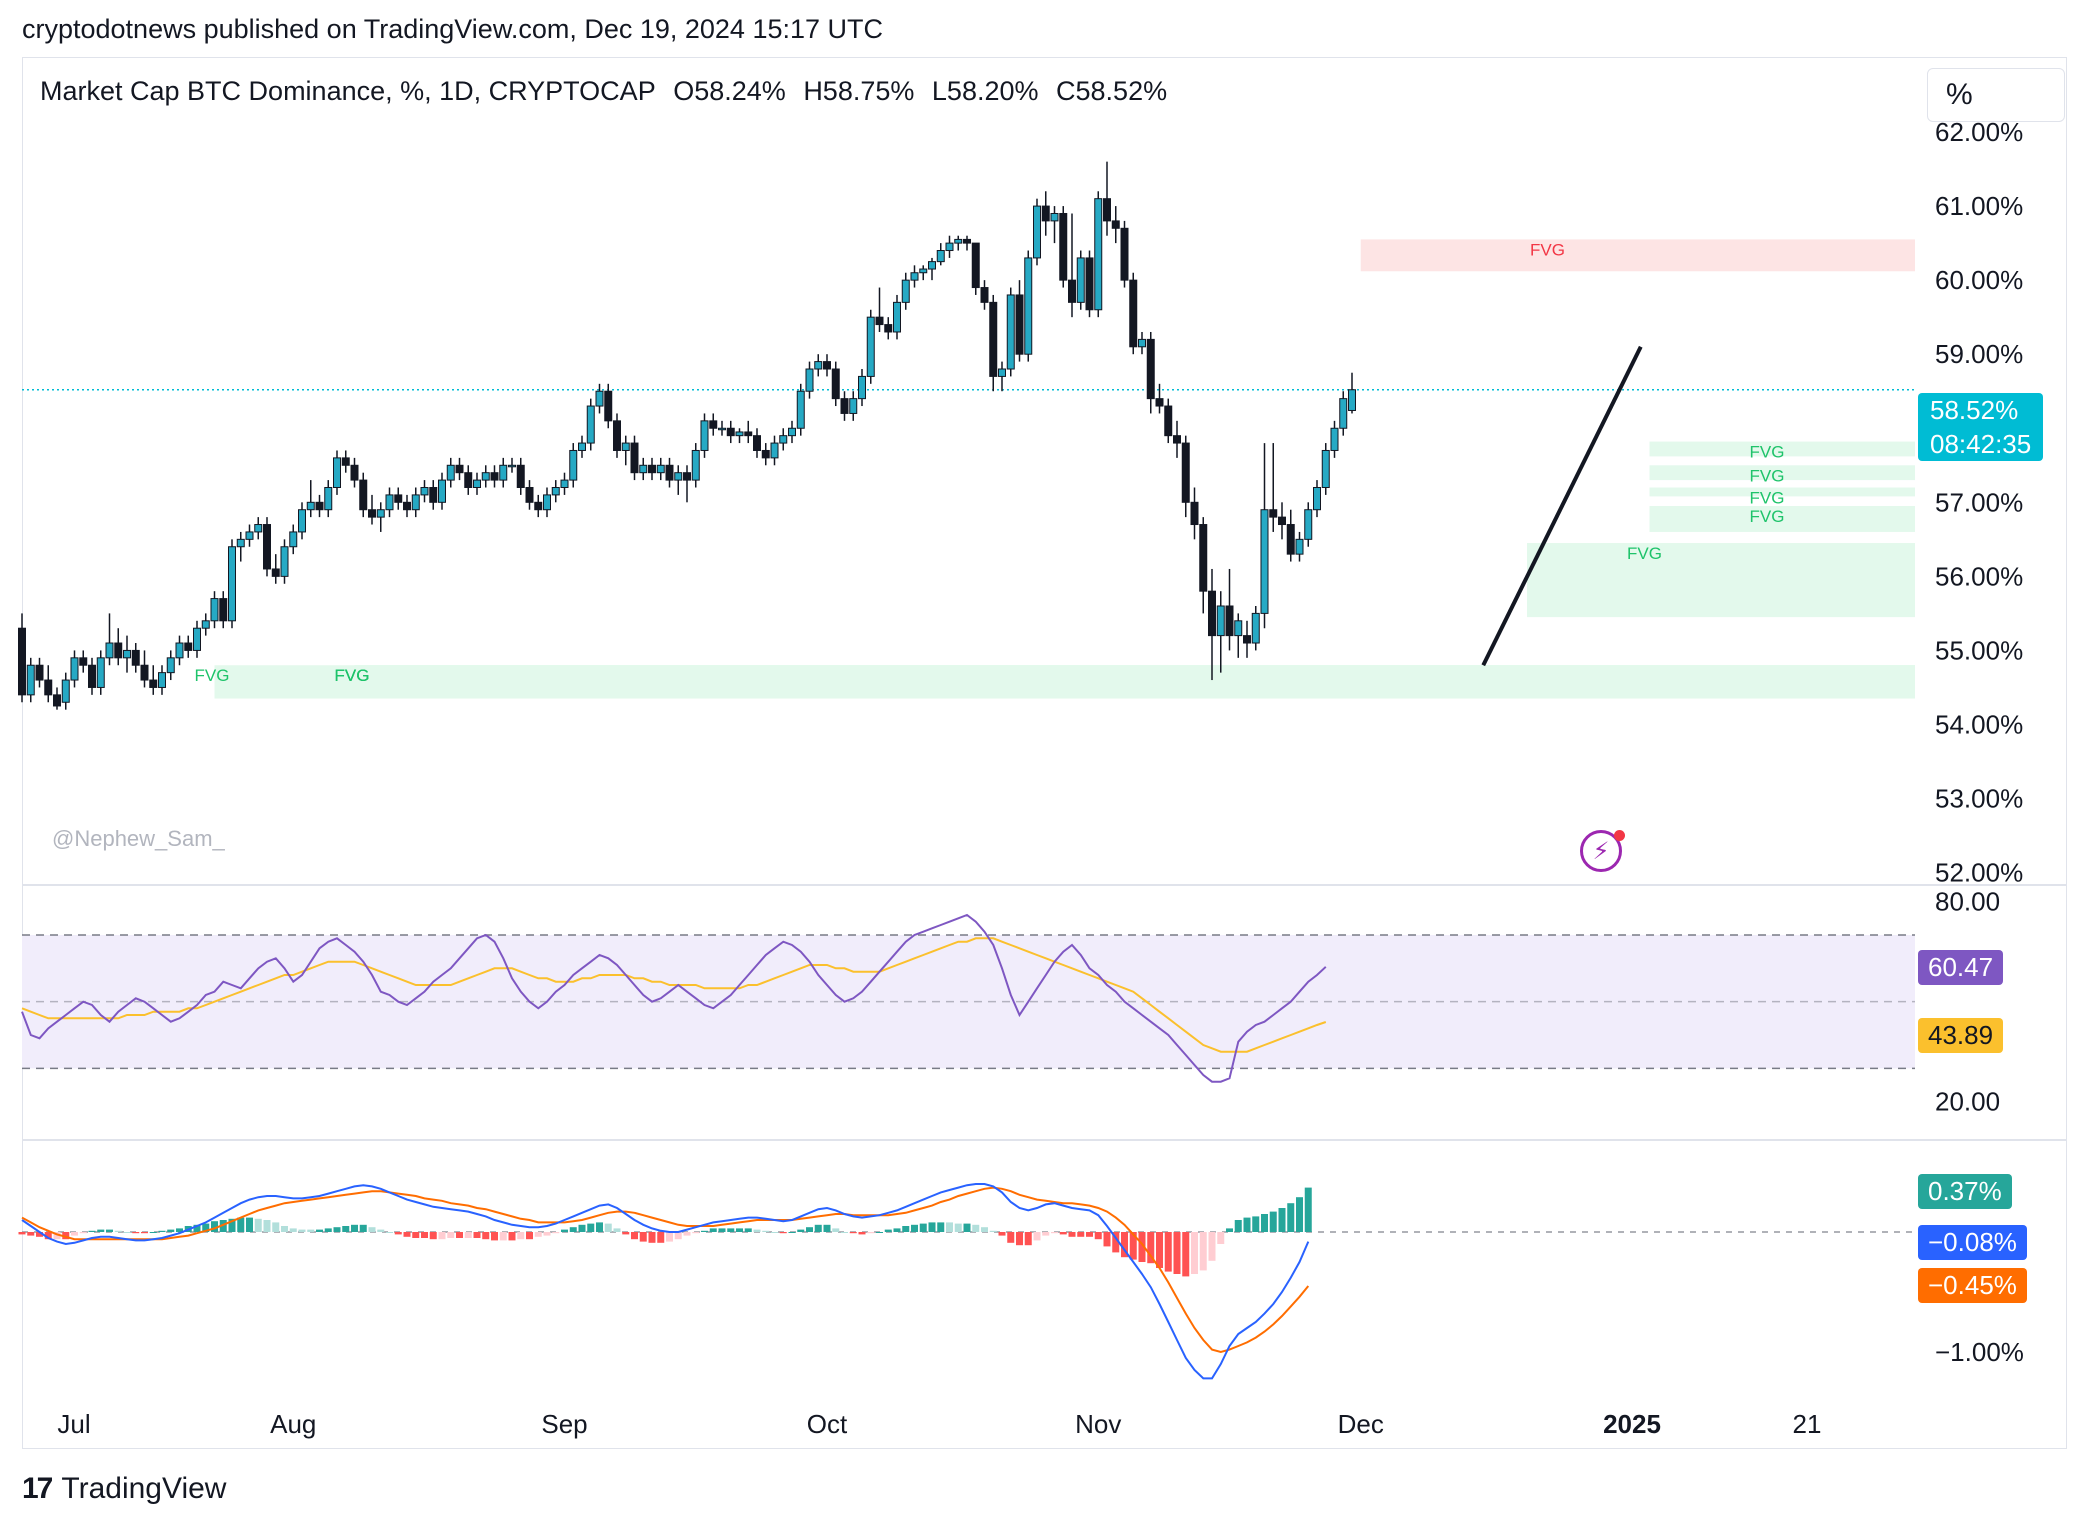  I want to click on ohlc-high: H58.75%, so click(859, 91).